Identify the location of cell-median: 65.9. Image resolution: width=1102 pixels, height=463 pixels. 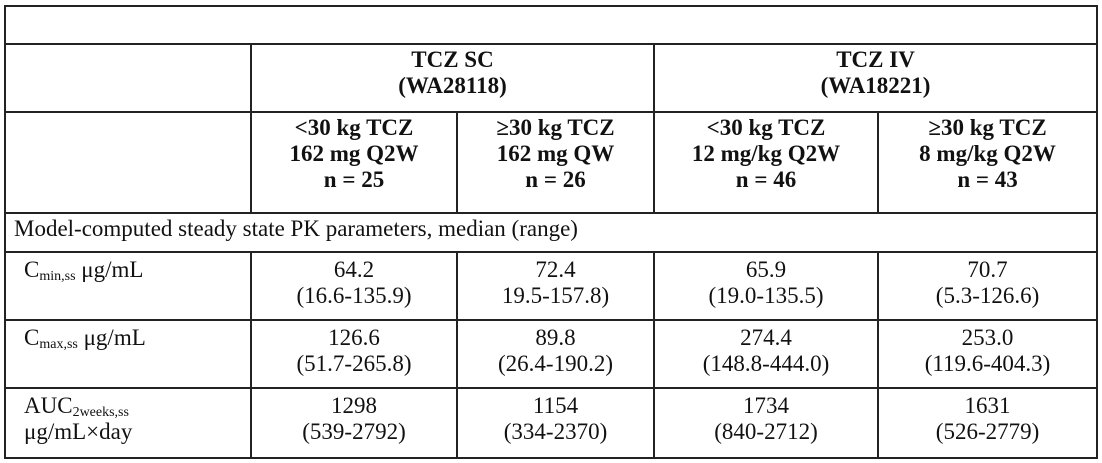
(766, 269).